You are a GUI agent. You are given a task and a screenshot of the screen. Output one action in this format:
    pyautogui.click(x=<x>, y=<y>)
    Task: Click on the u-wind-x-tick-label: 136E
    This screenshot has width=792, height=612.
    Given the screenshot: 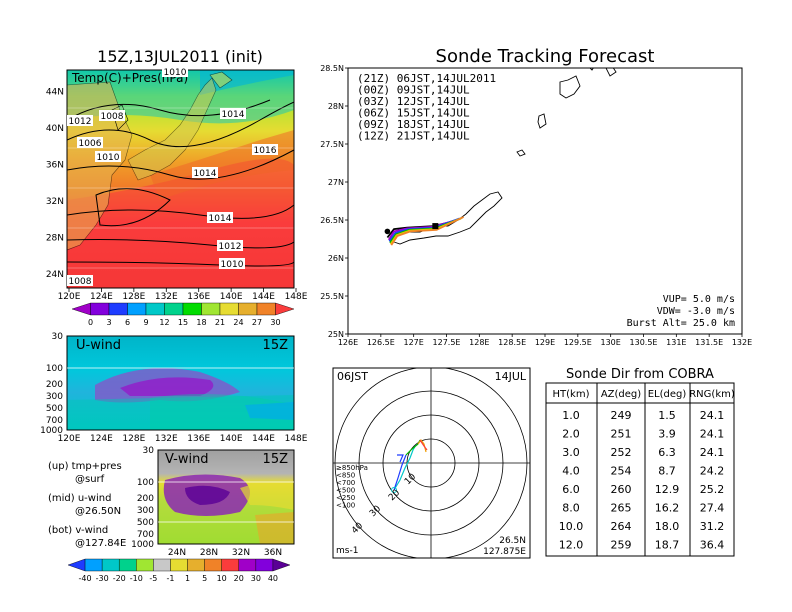 What is the action you would take?
    pyautogui.click(x=198, y=439)
    